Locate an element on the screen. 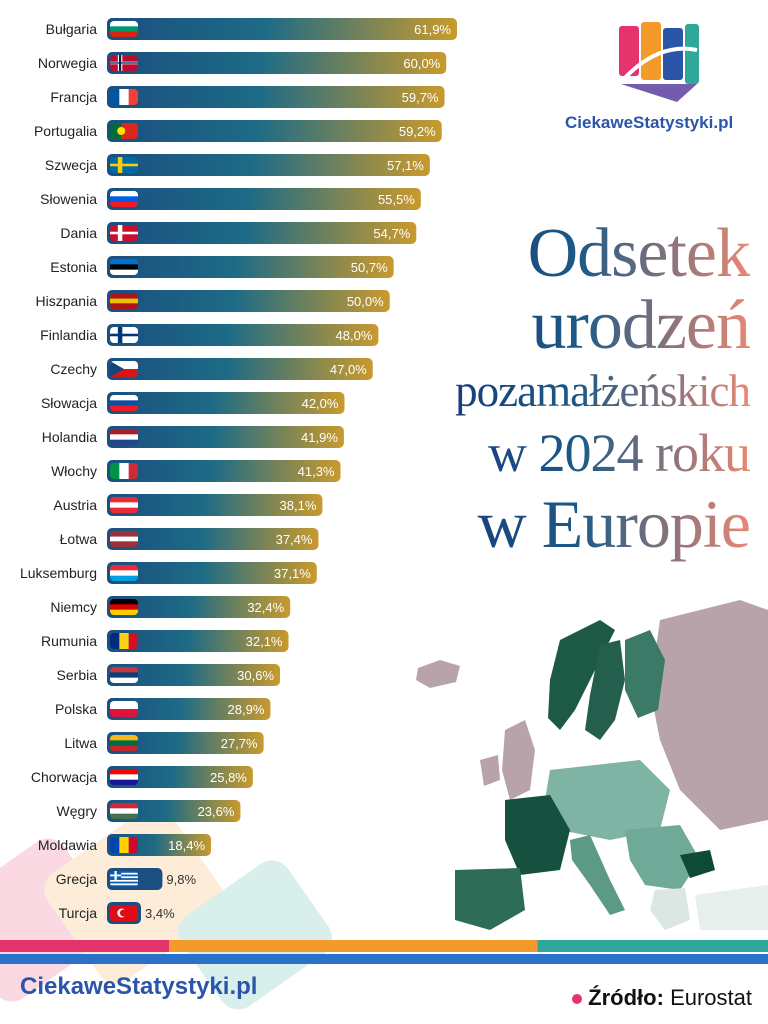 The width and height of the screenshot is (768, 1024). bar-row: Włochy 41,3% is located at coordinates (196, 471).